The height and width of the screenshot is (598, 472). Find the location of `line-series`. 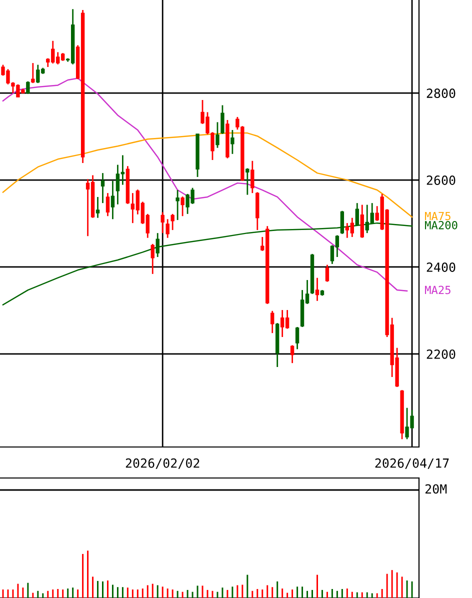

line-series is located at coordinates (207, 175).